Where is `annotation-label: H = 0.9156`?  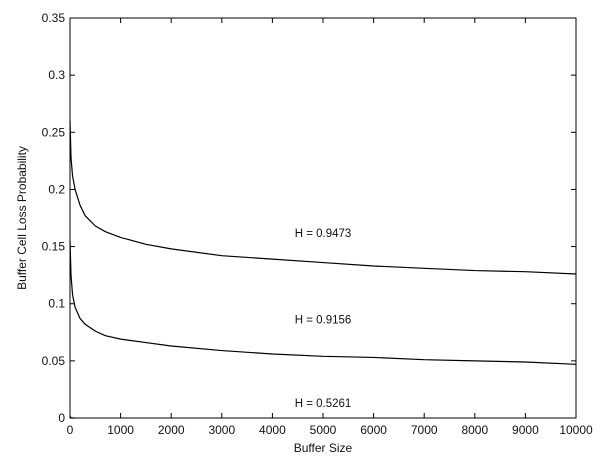
annotation-label: H = 0.9156 is located at coordinates (323, 321).